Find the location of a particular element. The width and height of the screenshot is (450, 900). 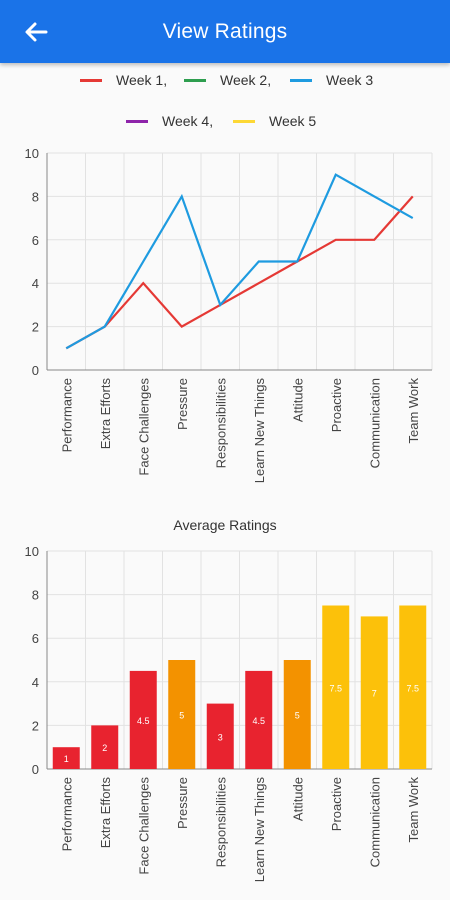

legend-item-week-4: Week 4, is located at coordinates (169, 121).